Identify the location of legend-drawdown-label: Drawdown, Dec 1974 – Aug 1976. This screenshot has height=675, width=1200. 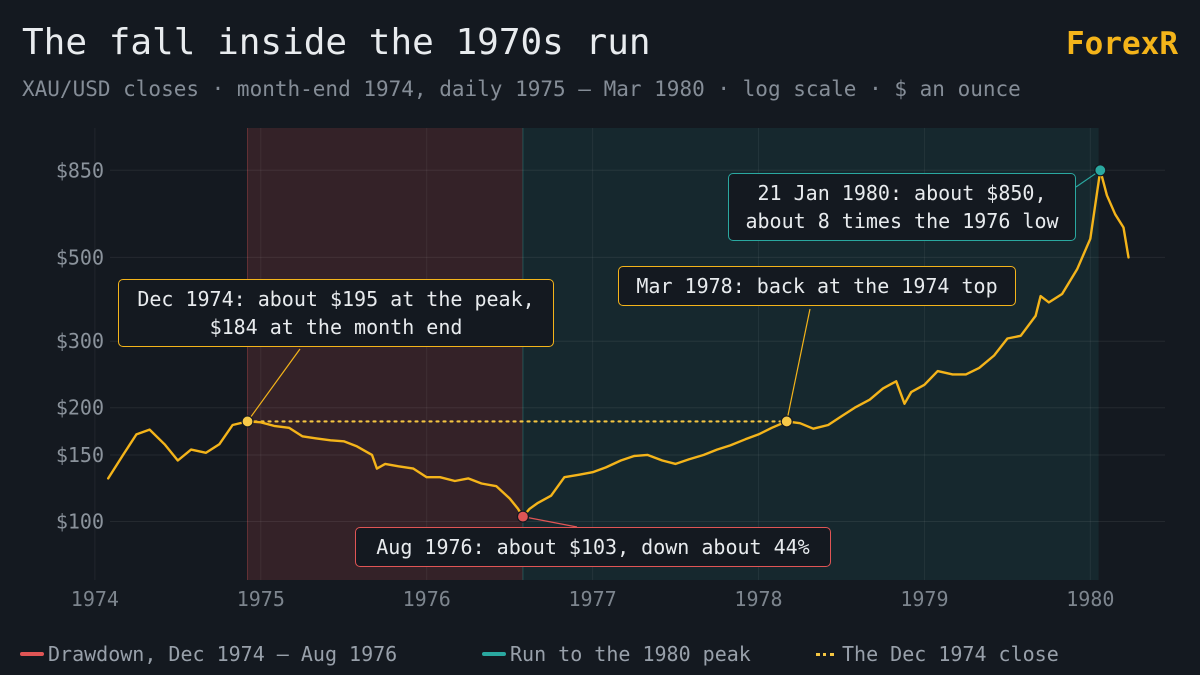
(223, 654).